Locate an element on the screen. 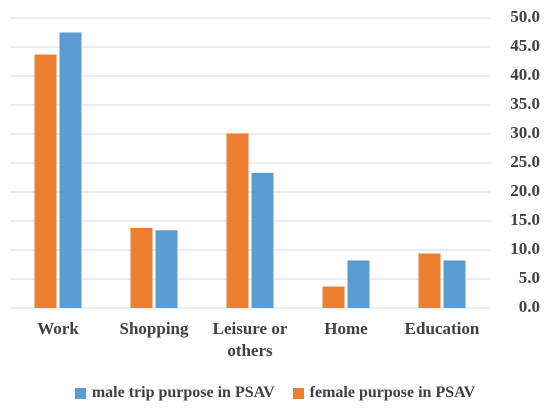  y-tick-label: 5.0 is located at coordinates (529, 277).